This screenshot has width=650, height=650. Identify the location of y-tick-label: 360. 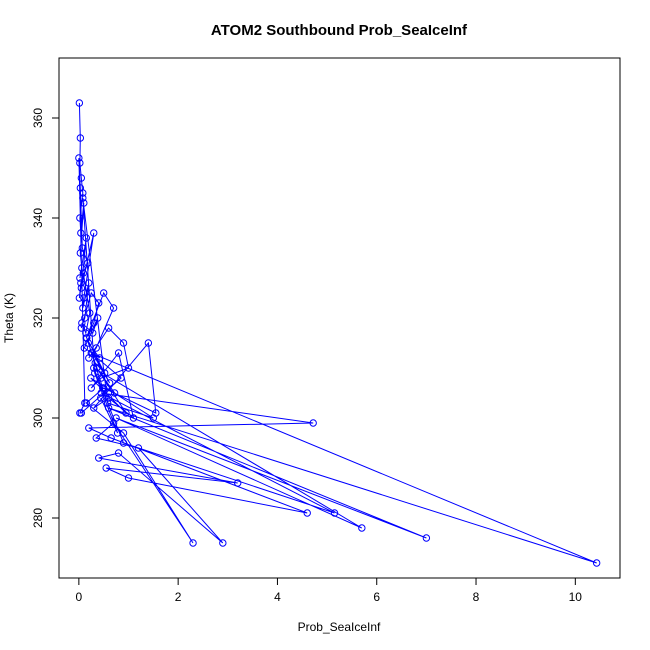
(38, 118).